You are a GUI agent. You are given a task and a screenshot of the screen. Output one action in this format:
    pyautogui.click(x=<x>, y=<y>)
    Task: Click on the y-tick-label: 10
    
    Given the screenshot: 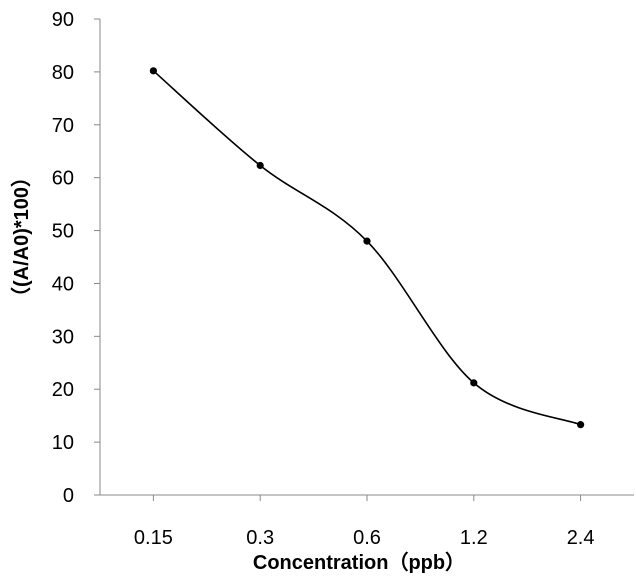 What is the action you would take?
    pyautogui.click(x=63, y=443)
    